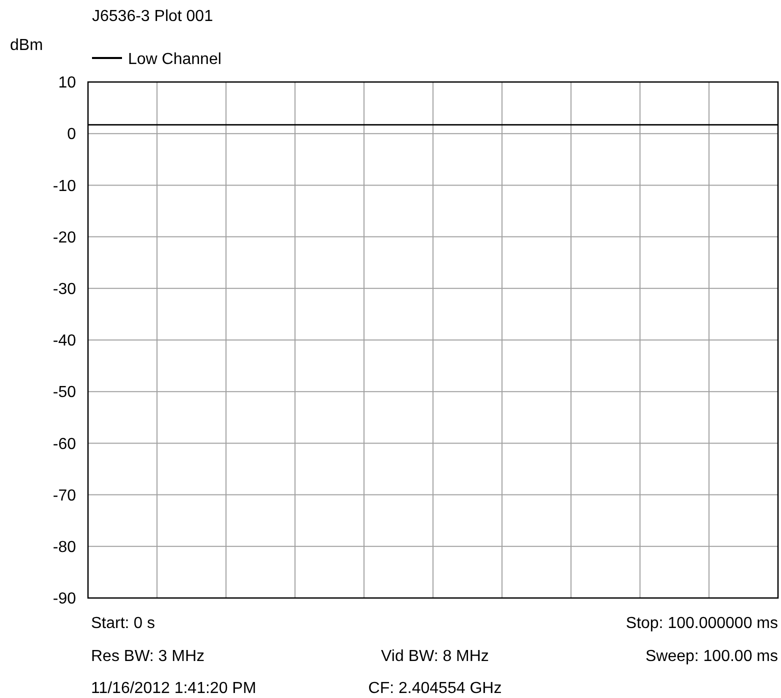  I want to click on y-tick-label: -40, so click(64, 341).